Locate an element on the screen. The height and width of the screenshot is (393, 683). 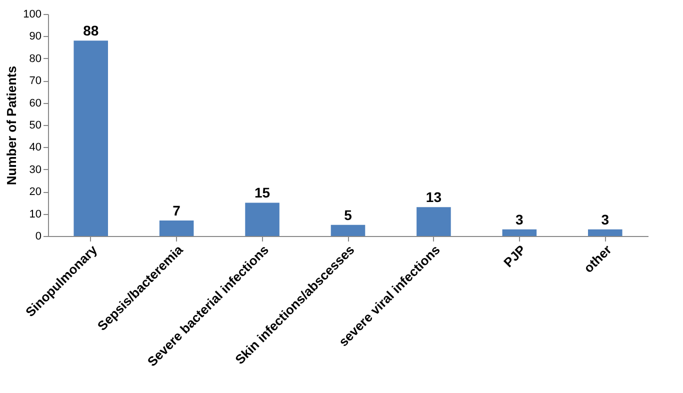
y-tick-label: 60 is located at coordinates (35, 103).